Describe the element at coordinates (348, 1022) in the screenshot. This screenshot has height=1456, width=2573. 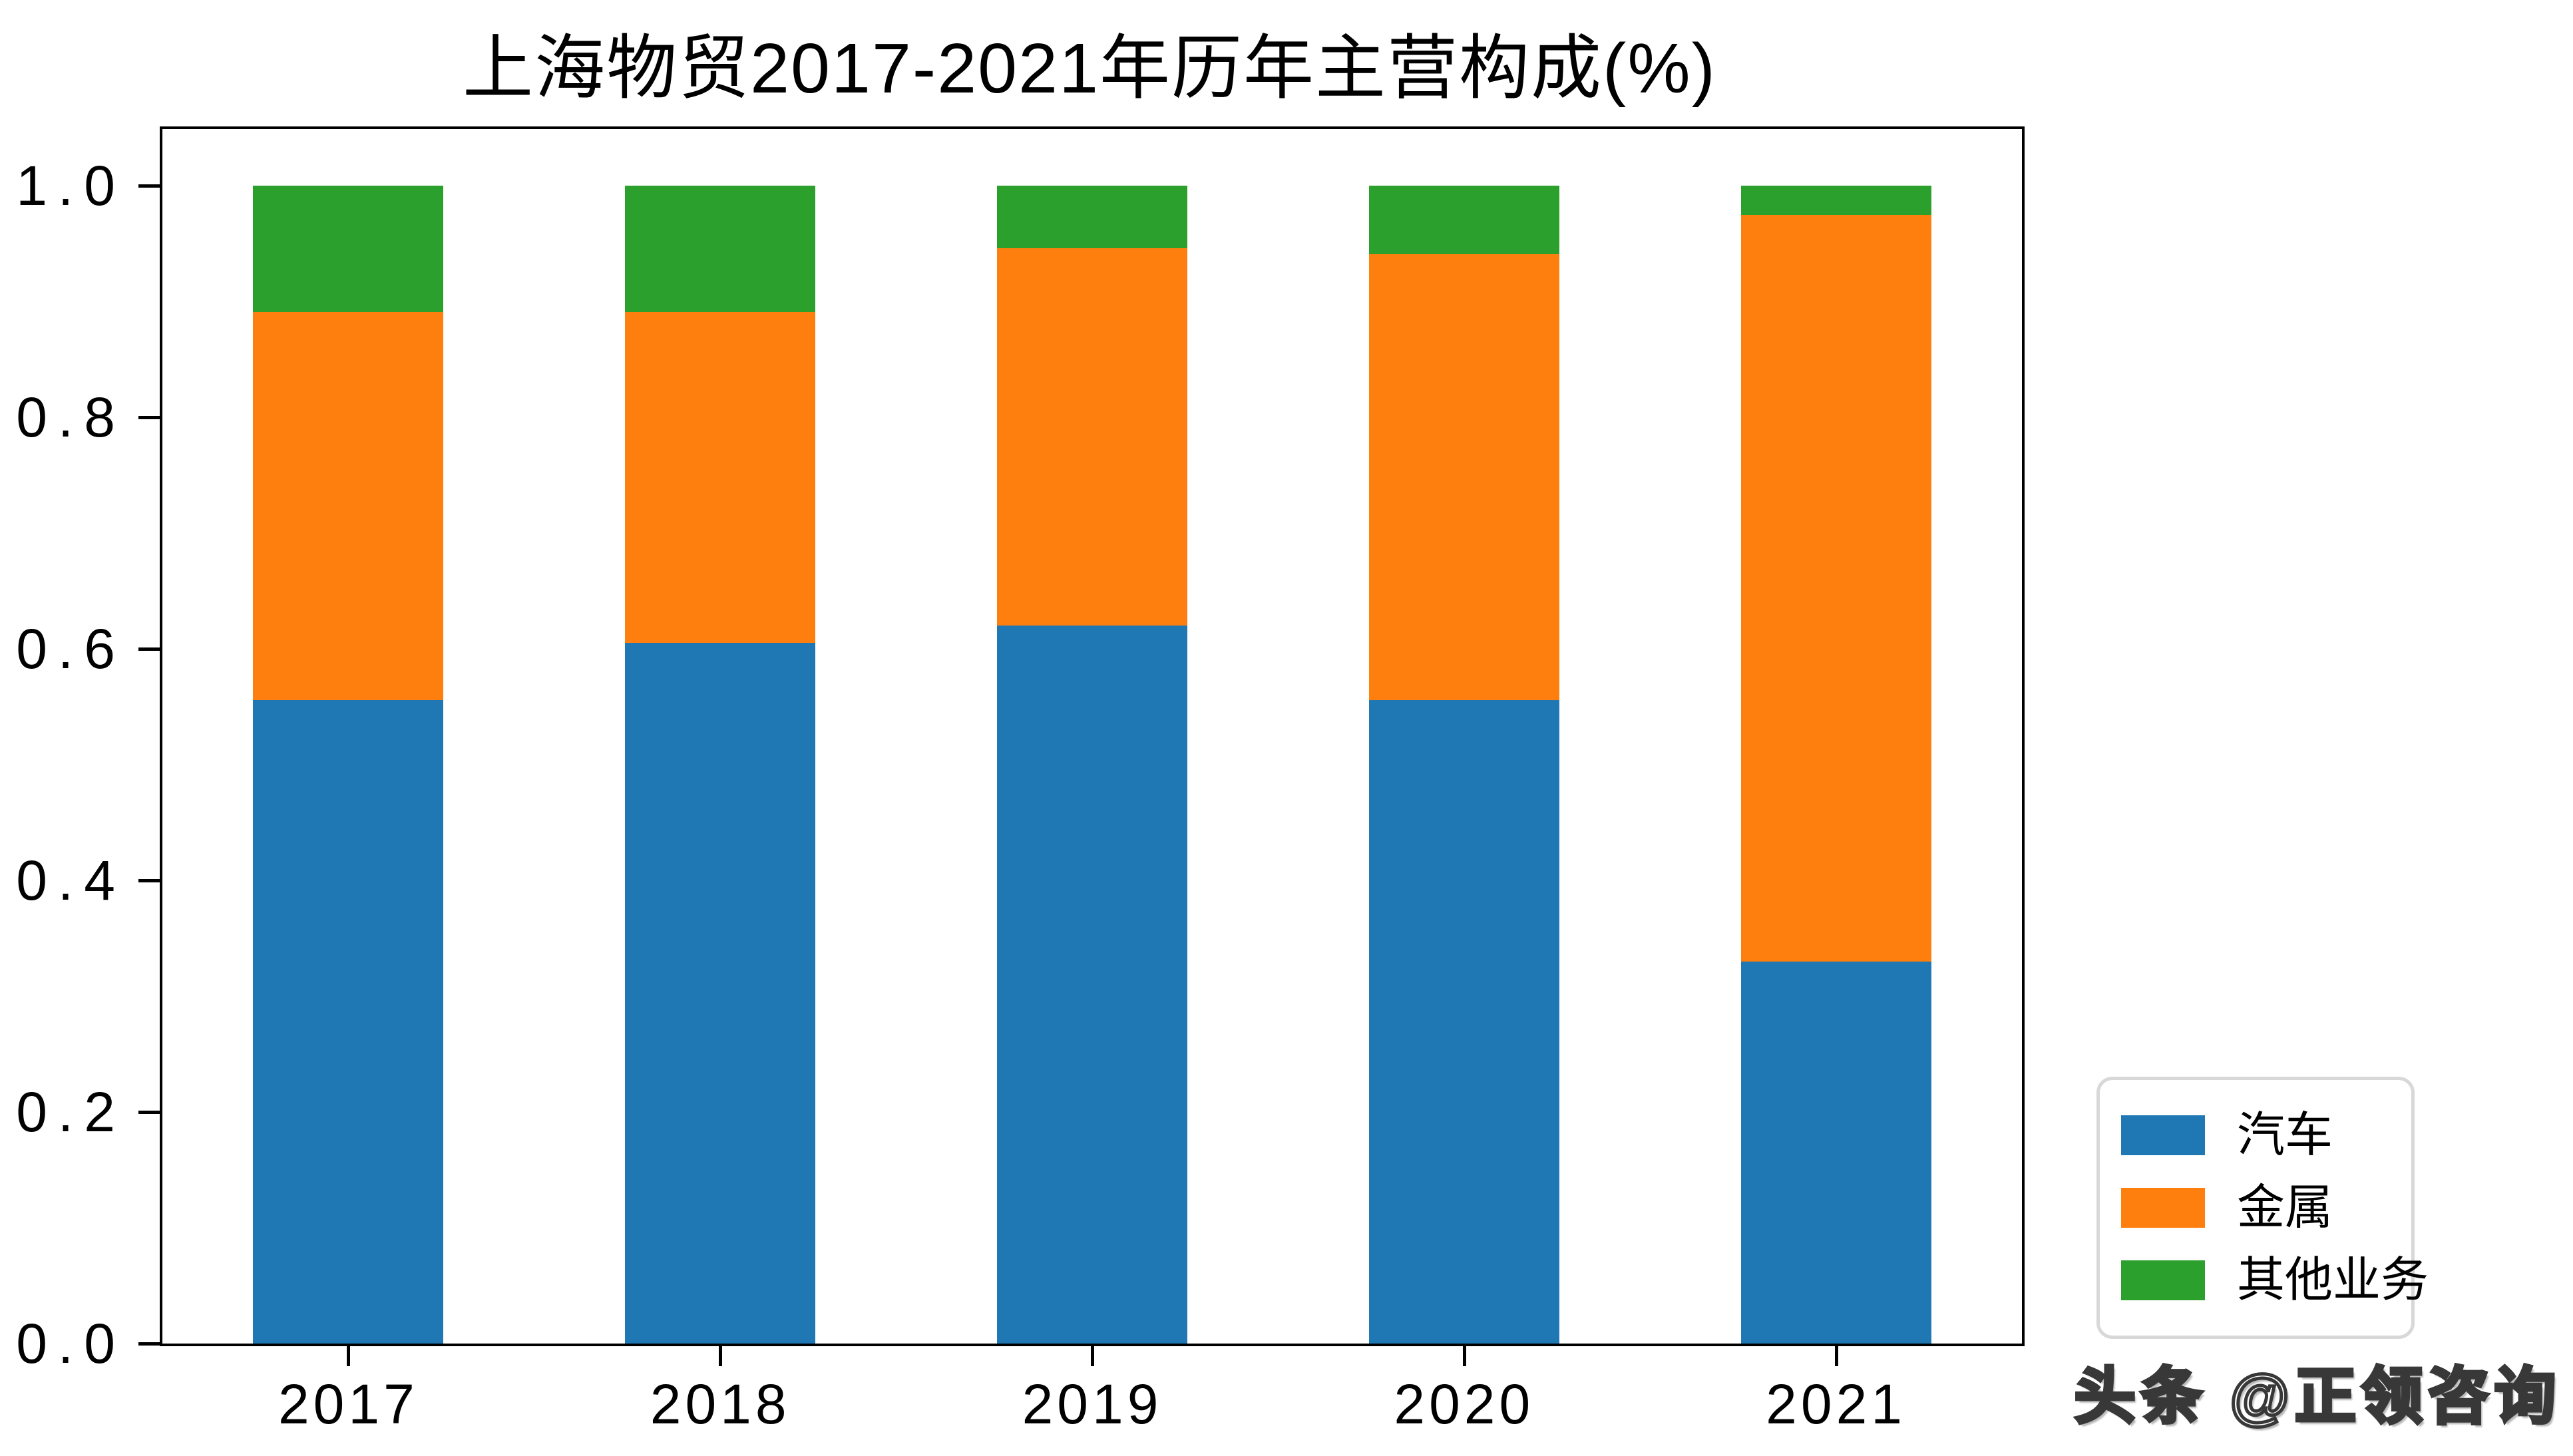
I see `bar-segment-汽车-2017` at that location.